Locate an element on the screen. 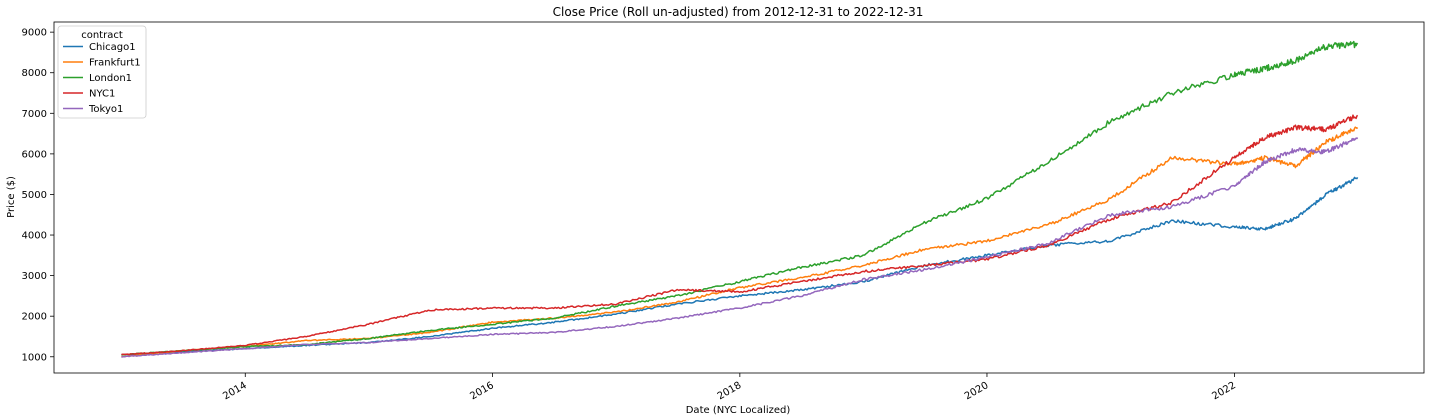 This screenshot has width=1429, height=419. y-tick-label: 8000 is located at coordinates (34, 73).